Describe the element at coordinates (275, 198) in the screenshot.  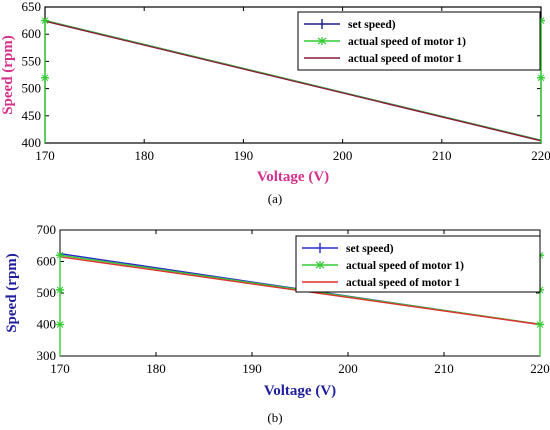
I see `panel-caption-a: (a)` at that location.